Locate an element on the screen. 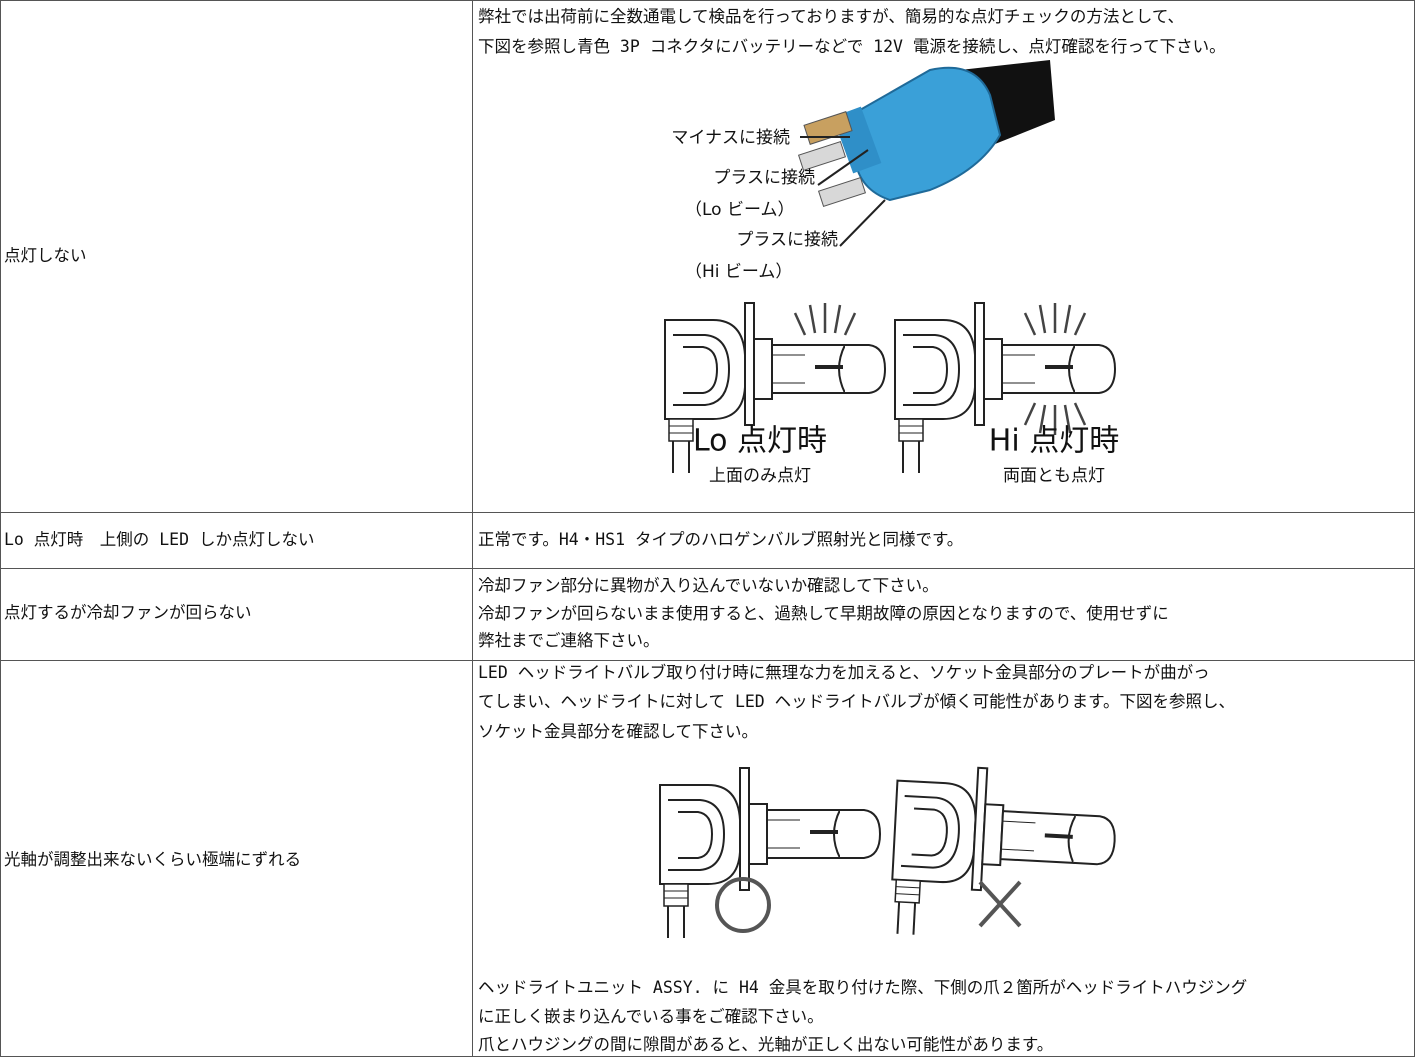 This screenshot has width=1415, height=1057. solution-line: 正常です。H4・HS1 タイプのハロゲンバルブ照射光と同様です。 is located at coordinates (721, 539).